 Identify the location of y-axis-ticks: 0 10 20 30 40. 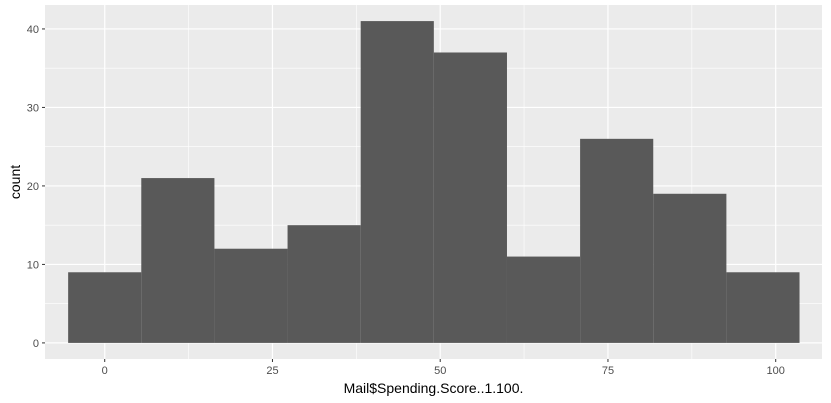
(36, 187).